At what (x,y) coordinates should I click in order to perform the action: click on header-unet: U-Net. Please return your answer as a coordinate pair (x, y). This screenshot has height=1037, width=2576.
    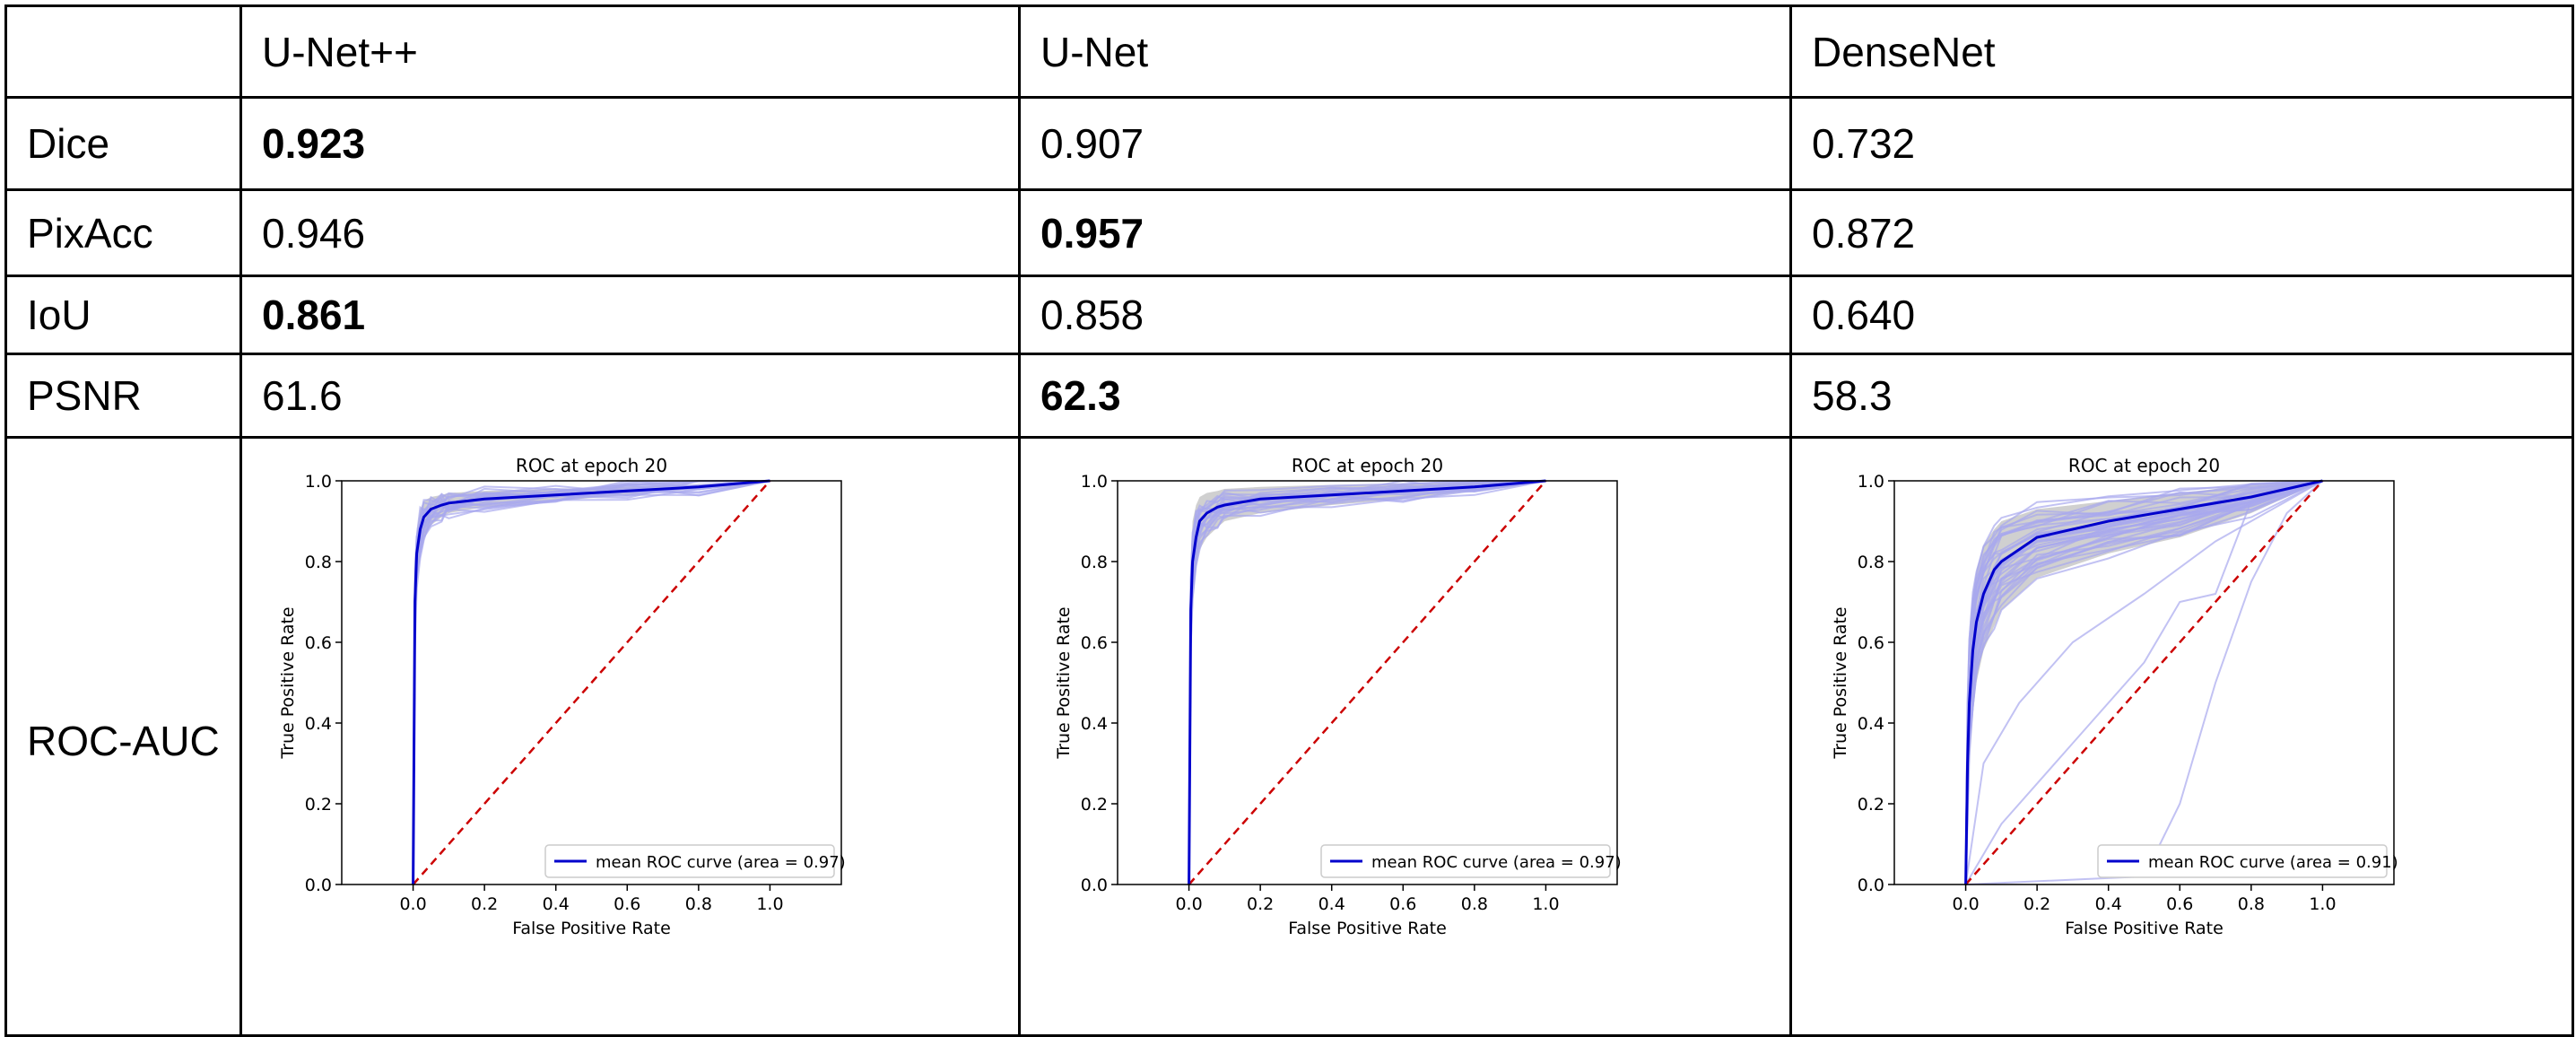
    Looking at the image, I should click on (1405, 51).